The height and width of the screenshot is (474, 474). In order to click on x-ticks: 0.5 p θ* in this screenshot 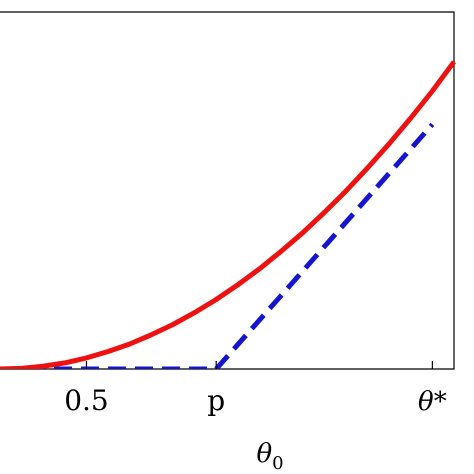, I will do `click(255, 389)`.